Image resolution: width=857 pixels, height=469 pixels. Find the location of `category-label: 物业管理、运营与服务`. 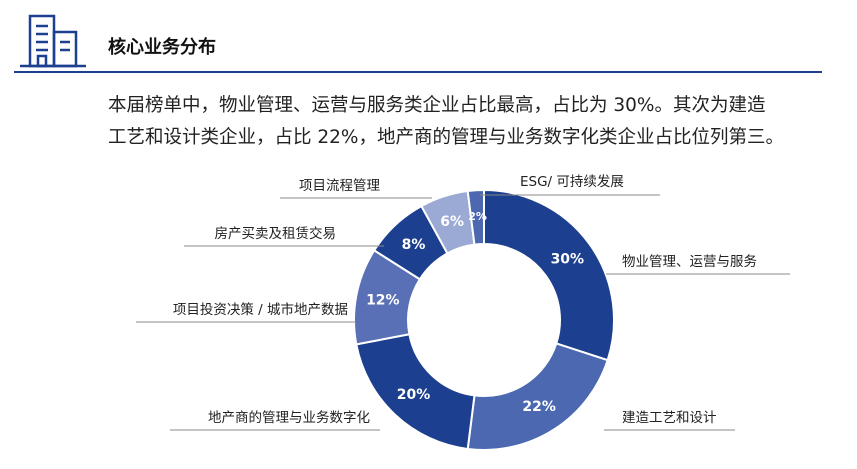

category-label: 物业管理、运营与服务 is located at coordinates (689, 262).